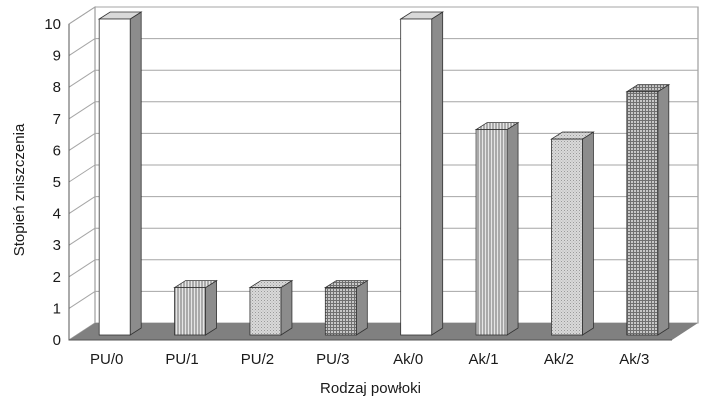 Image resolution: width=709 pixels, height=406 pixels. What do you see at coordinates (383, 331) in the screenshot?
I see `floor-plane` at bounding box center [383, 331].